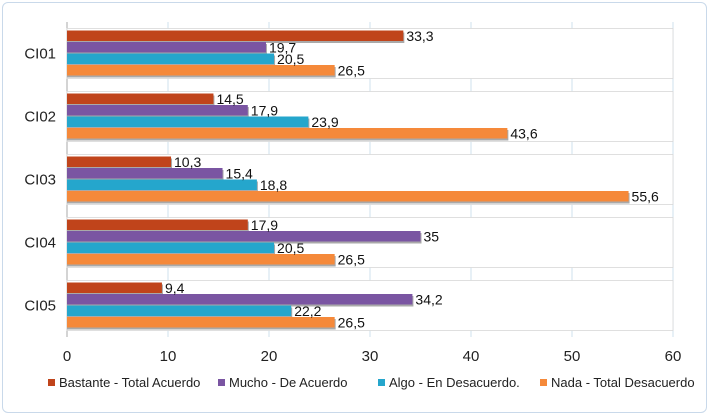 This screenshot has width=711, height=417. I want to click on data-label: 22,2, so click(307, 311).